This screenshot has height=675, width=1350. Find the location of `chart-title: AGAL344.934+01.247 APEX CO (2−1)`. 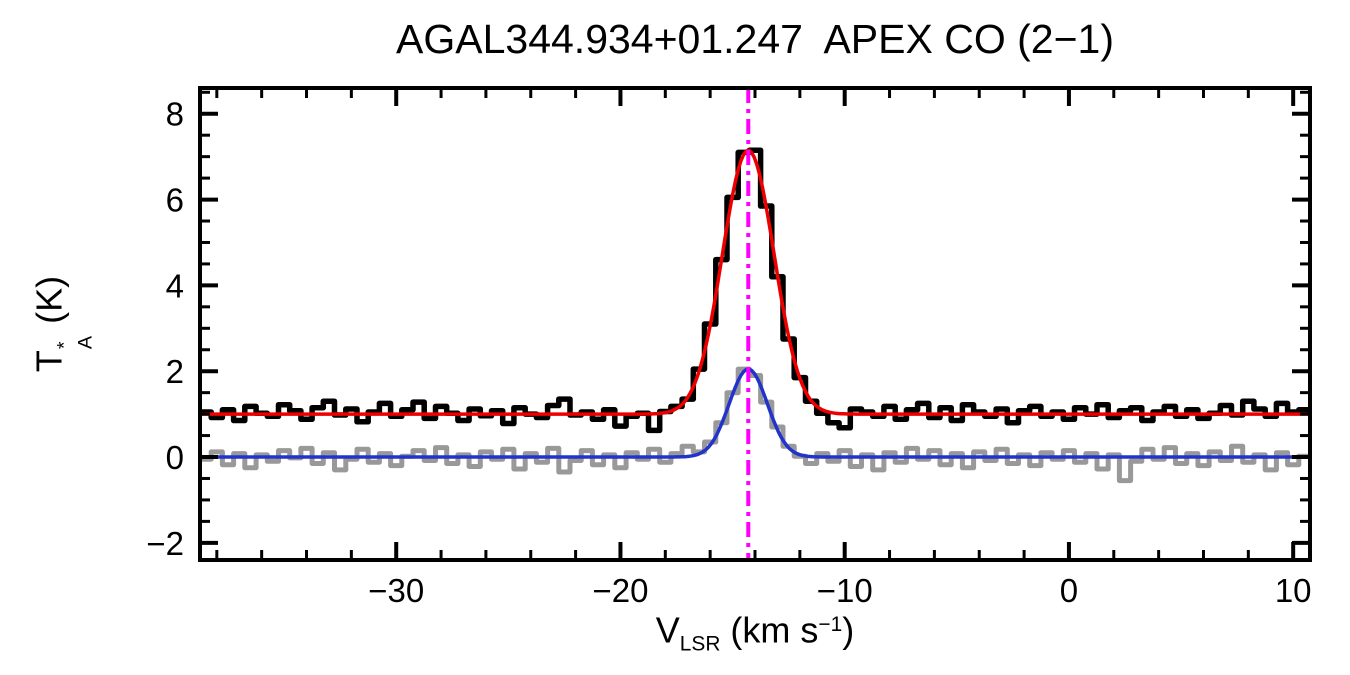

chart-title: AGAL344.934+01.247 APEX CO (2−1) is located at coordinates (755, 39).